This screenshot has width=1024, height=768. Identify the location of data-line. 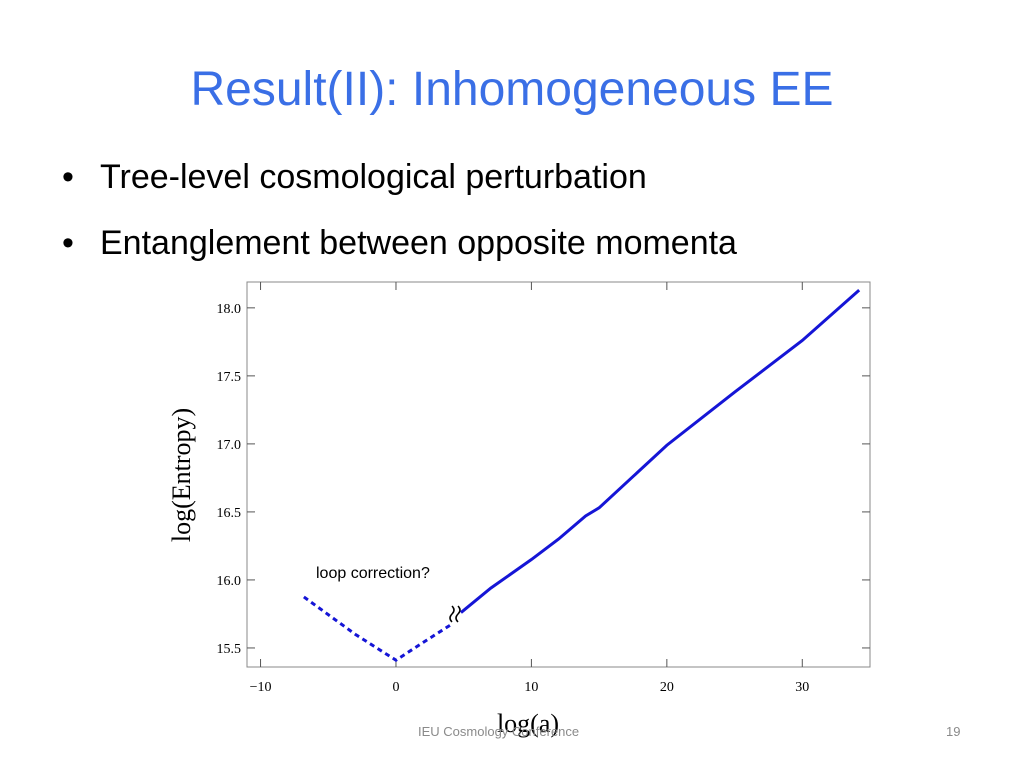
(378, 628).